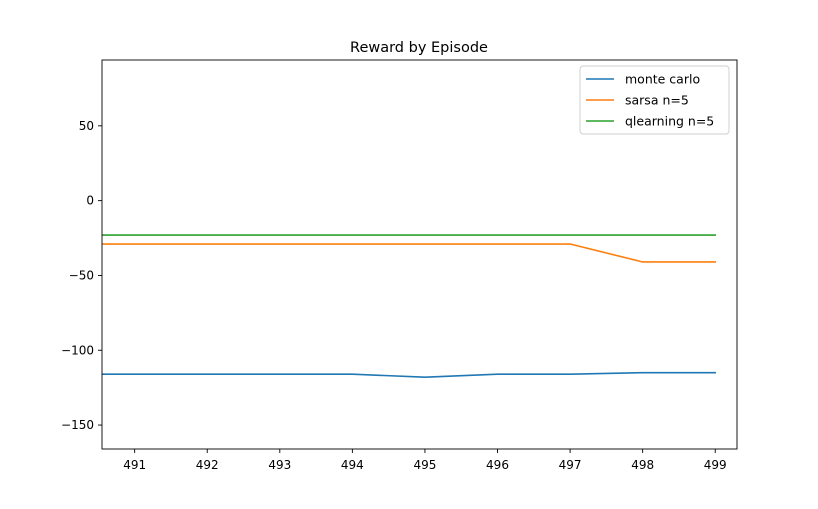  I want to click on x-tick-label: 491, so click(134, 465).